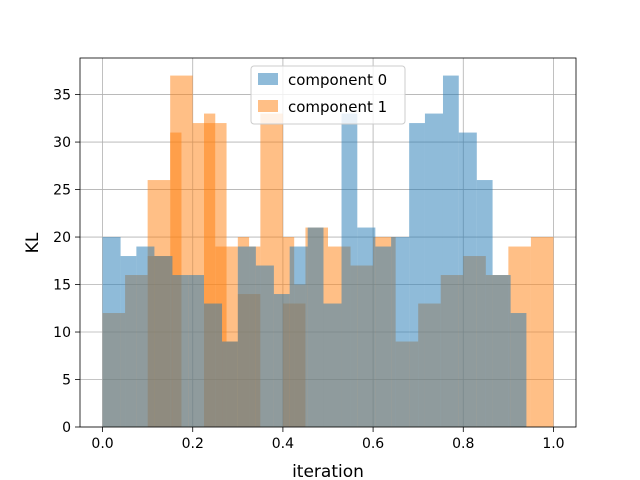 This screenshot has height=480, width=640. What do you see at coordinates (328, 471) in the screenshot?
I see `x-axis-label: iteration` at bounding box center [328, 471].